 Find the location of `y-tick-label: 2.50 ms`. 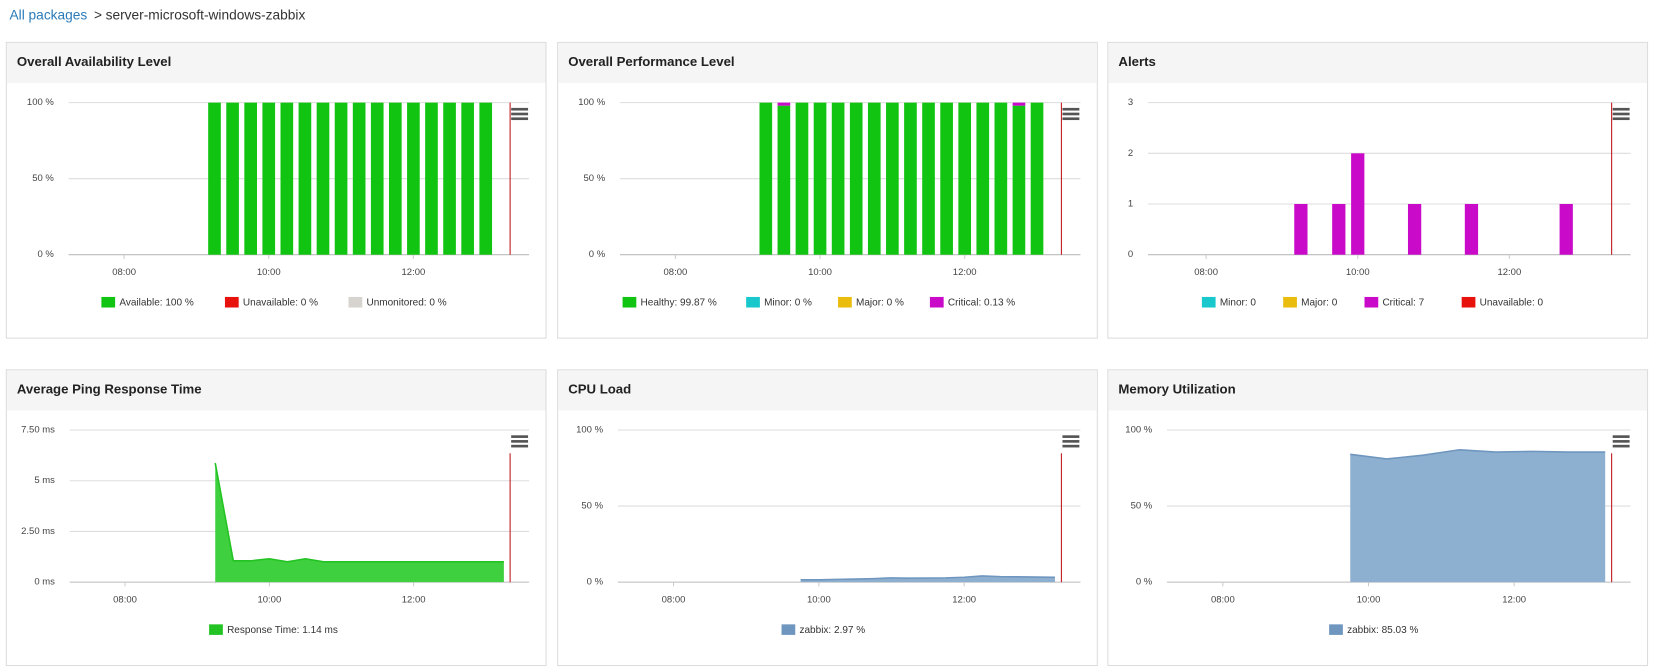

y-tick-label: 2.50 ms is located at coordinates (38, 531).